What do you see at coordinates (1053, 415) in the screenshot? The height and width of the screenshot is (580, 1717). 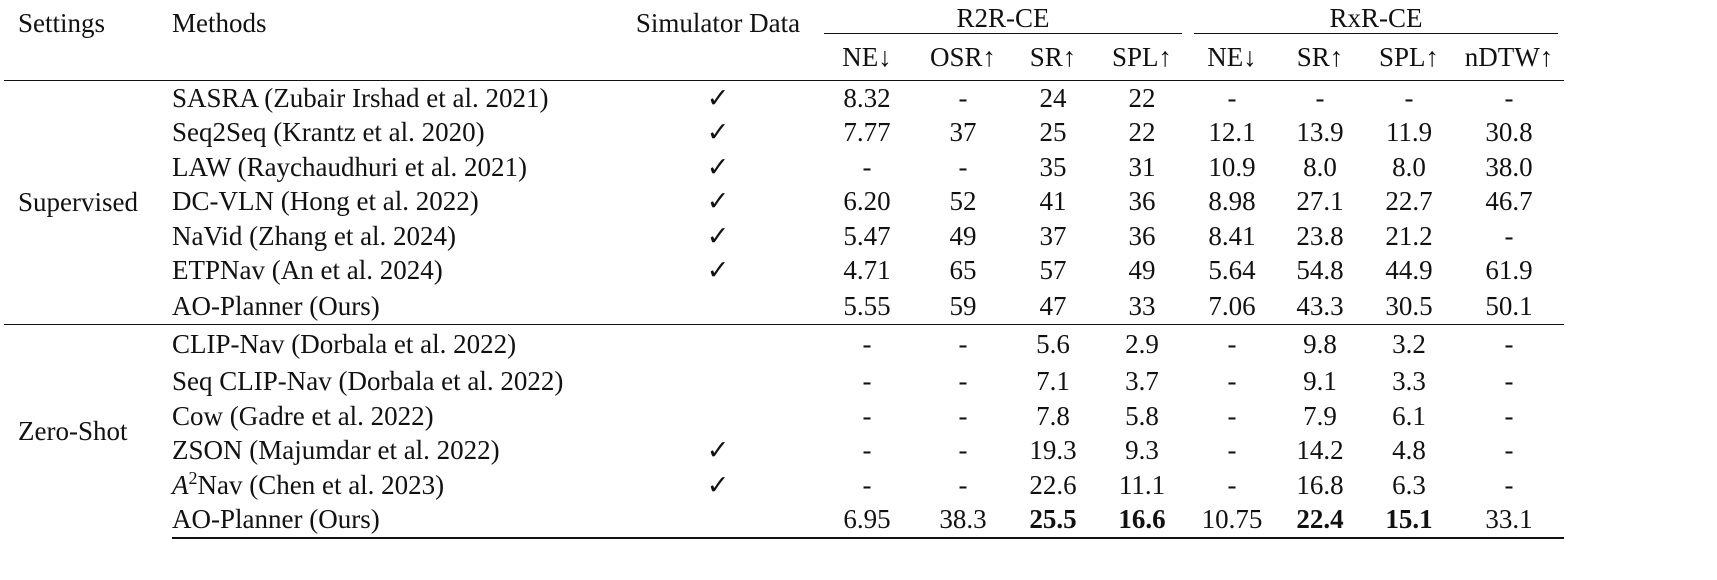 I see `r2r-value: 7.8` at bounding box center [1053, 415].